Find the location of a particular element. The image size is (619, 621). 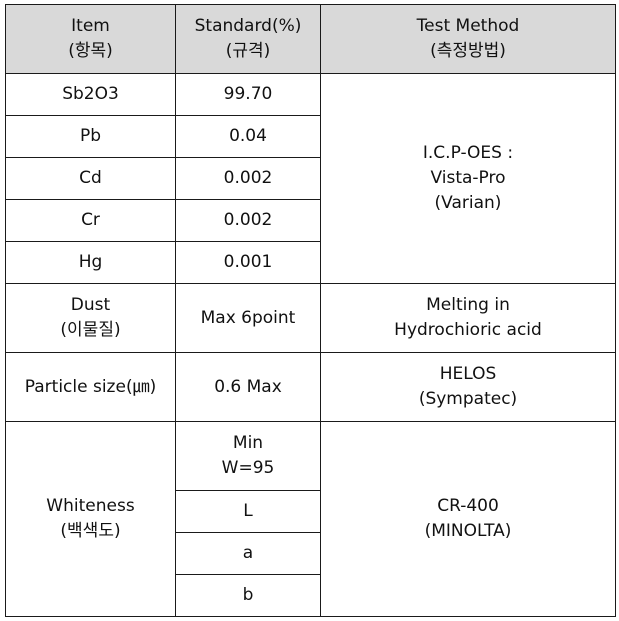

item-cell: Cr is located at coordinates (90, 220).